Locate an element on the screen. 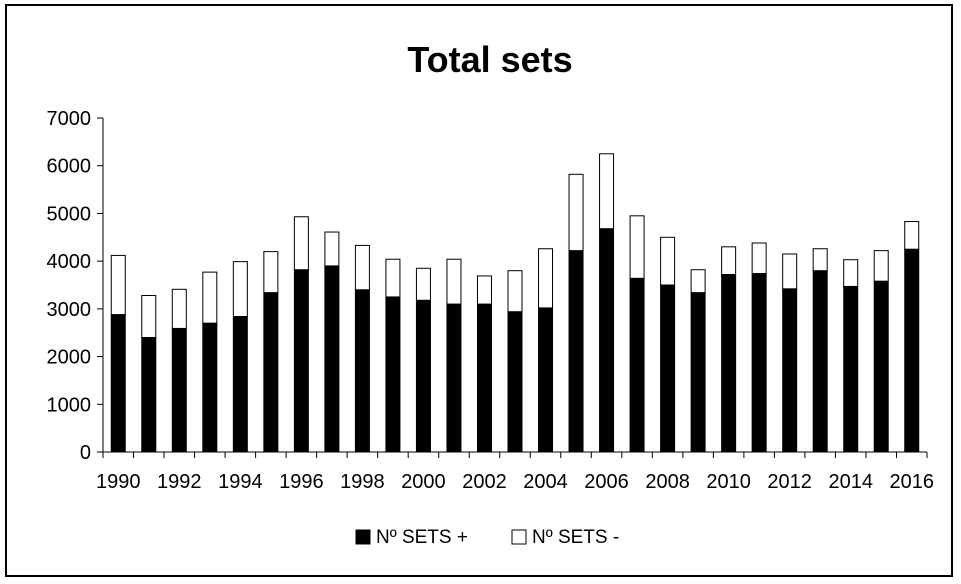  legend-label: Nº SETS - is located at coordinates (575, 537).